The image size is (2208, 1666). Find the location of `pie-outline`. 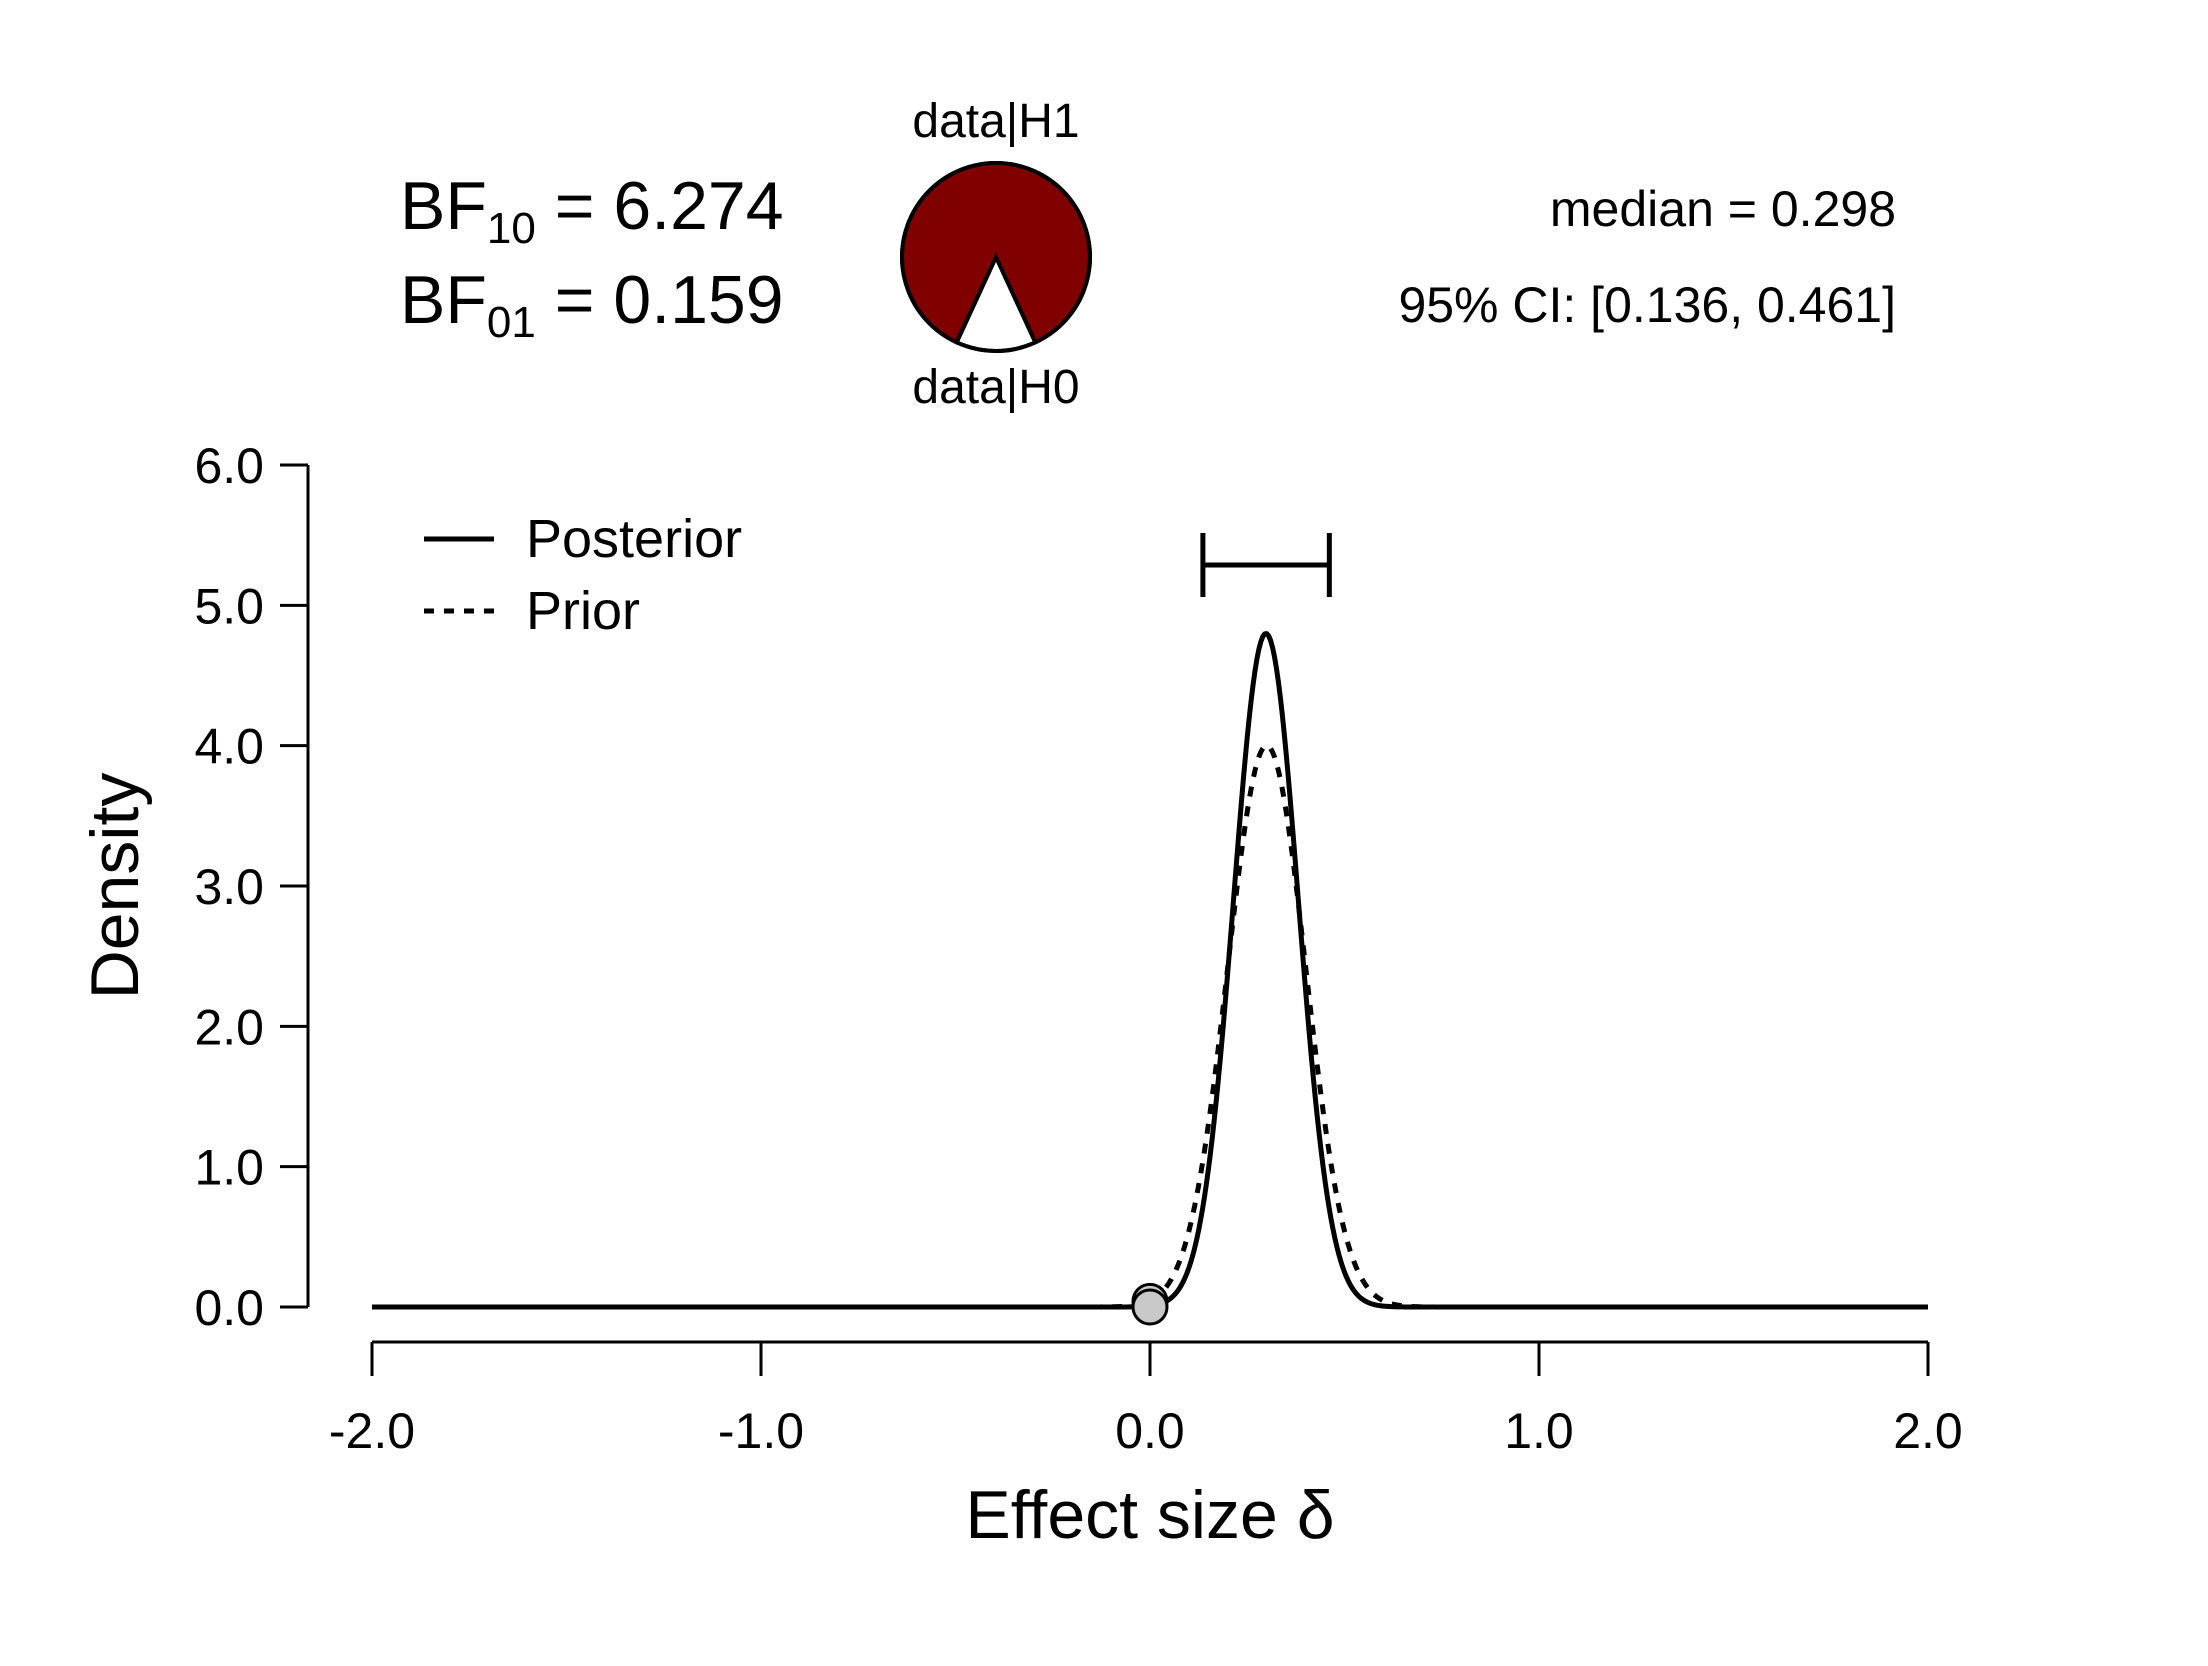

pie-outline is located at coordinates (996, 257).